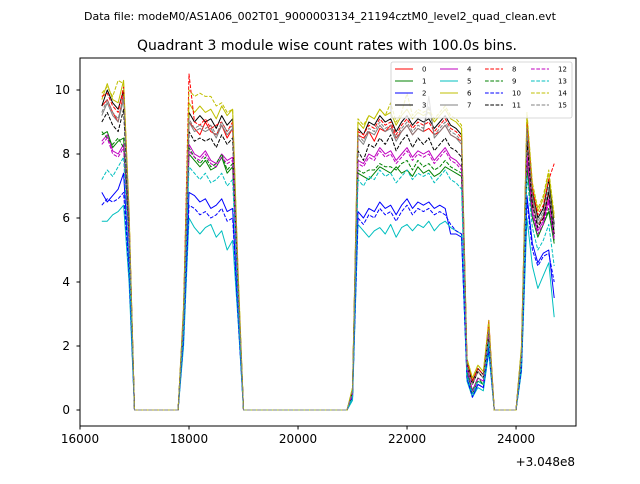  Describe the element at coordinates (66, 218) in the screenshot. I see `y-tick-label: 6` at that location.